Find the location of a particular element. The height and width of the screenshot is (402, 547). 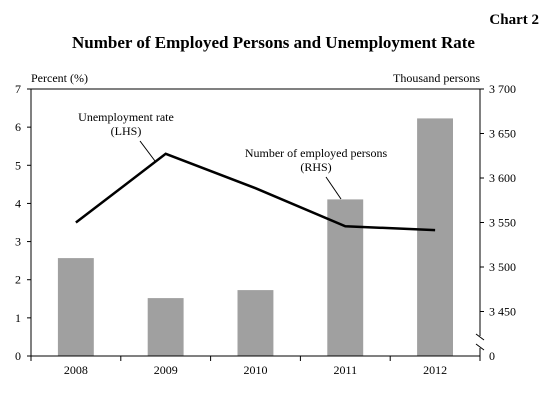

right-tick-label-baseline: 0 is located at coordinates (492, 356).